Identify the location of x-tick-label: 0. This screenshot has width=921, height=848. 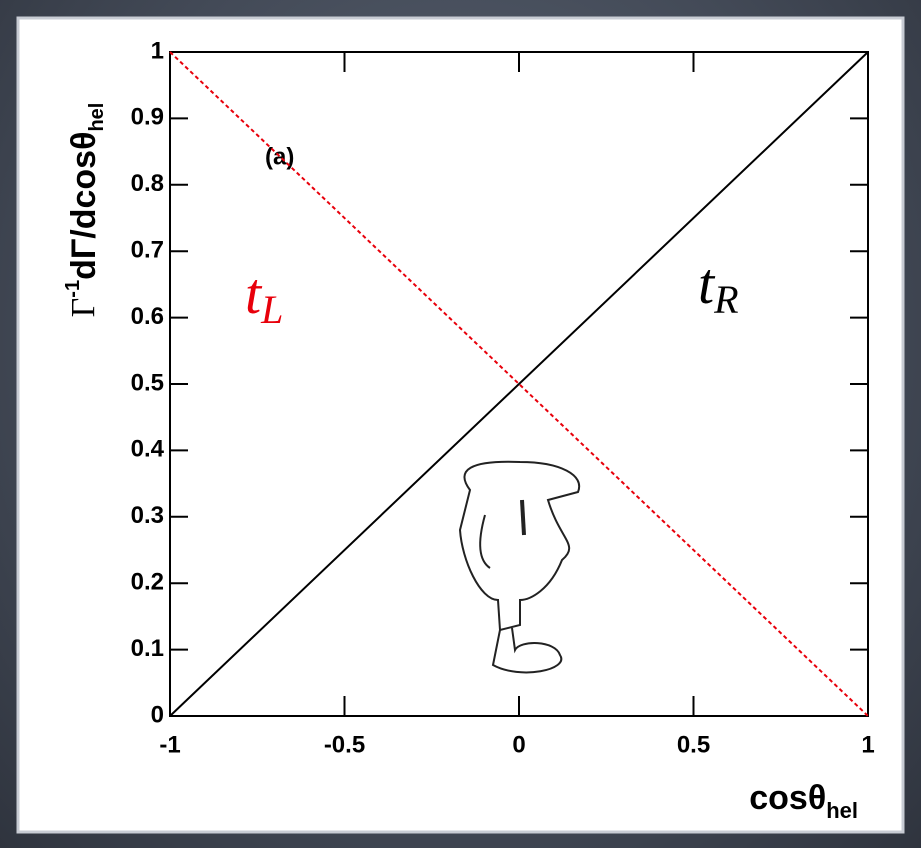
(518, 744).